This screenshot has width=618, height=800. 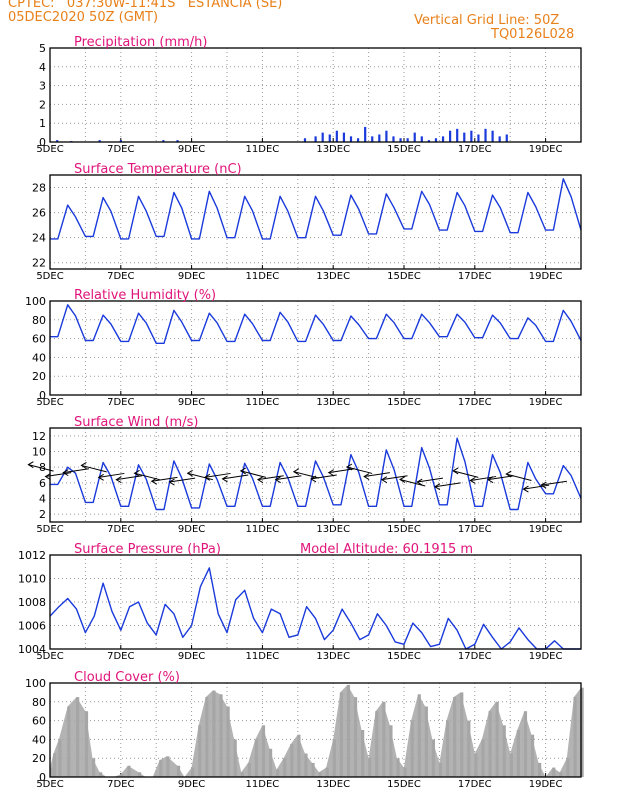 I want to click on temp-xtick-label: 9DEC, so click(x=191, y=276).